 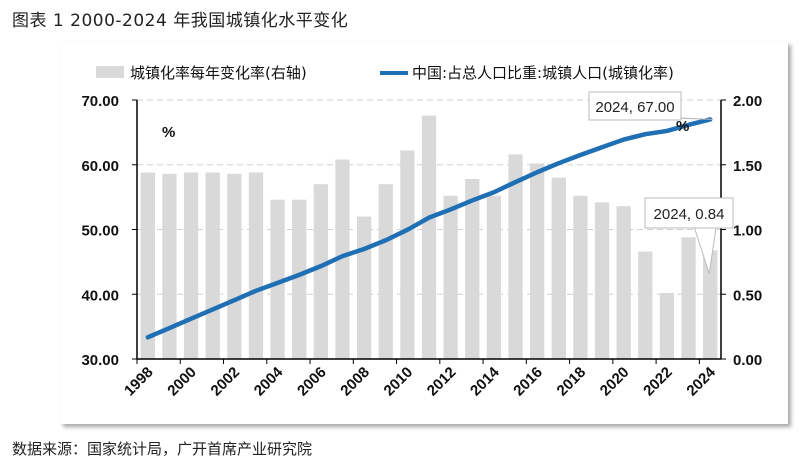 What do you see at coordinates (472, 268) in the screenshot?
I see `bar-2013` at bounding box center [472, 268].